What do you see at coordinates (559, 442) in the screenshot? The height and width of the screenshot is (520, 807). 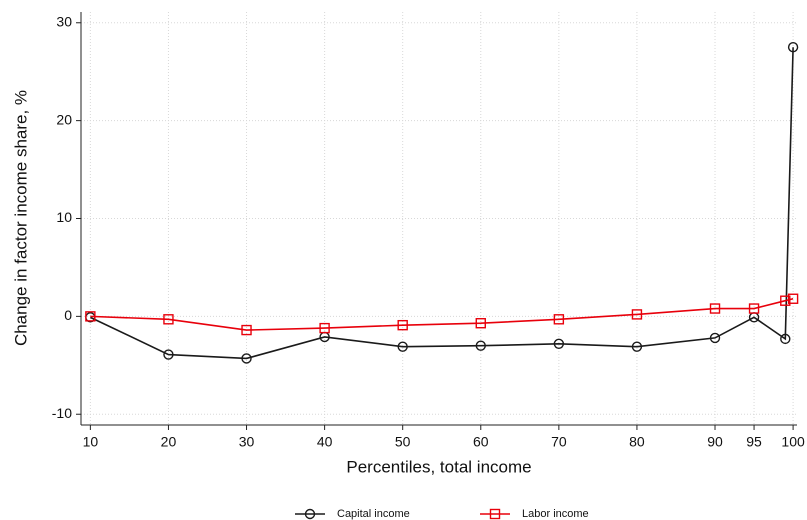 I see `x-tick-label: 70` at bounding box center [559, 442].